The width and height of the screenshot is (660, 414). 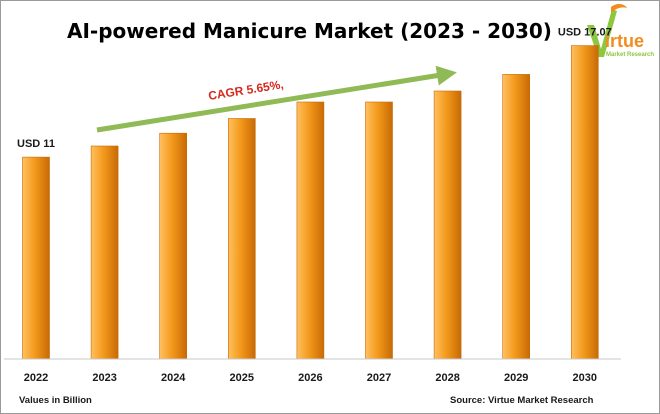 I want to click on x-tick-label: 2029, so click(x=516, y=378).